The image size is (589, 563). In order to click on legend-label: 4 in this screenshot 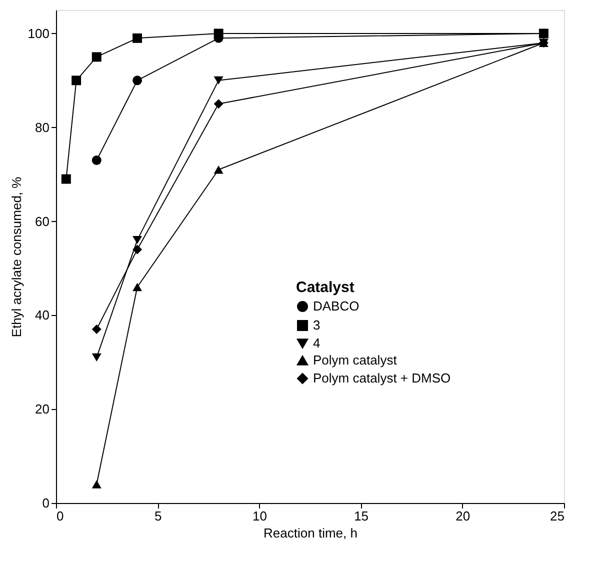, I will do `click(316, 343)`.